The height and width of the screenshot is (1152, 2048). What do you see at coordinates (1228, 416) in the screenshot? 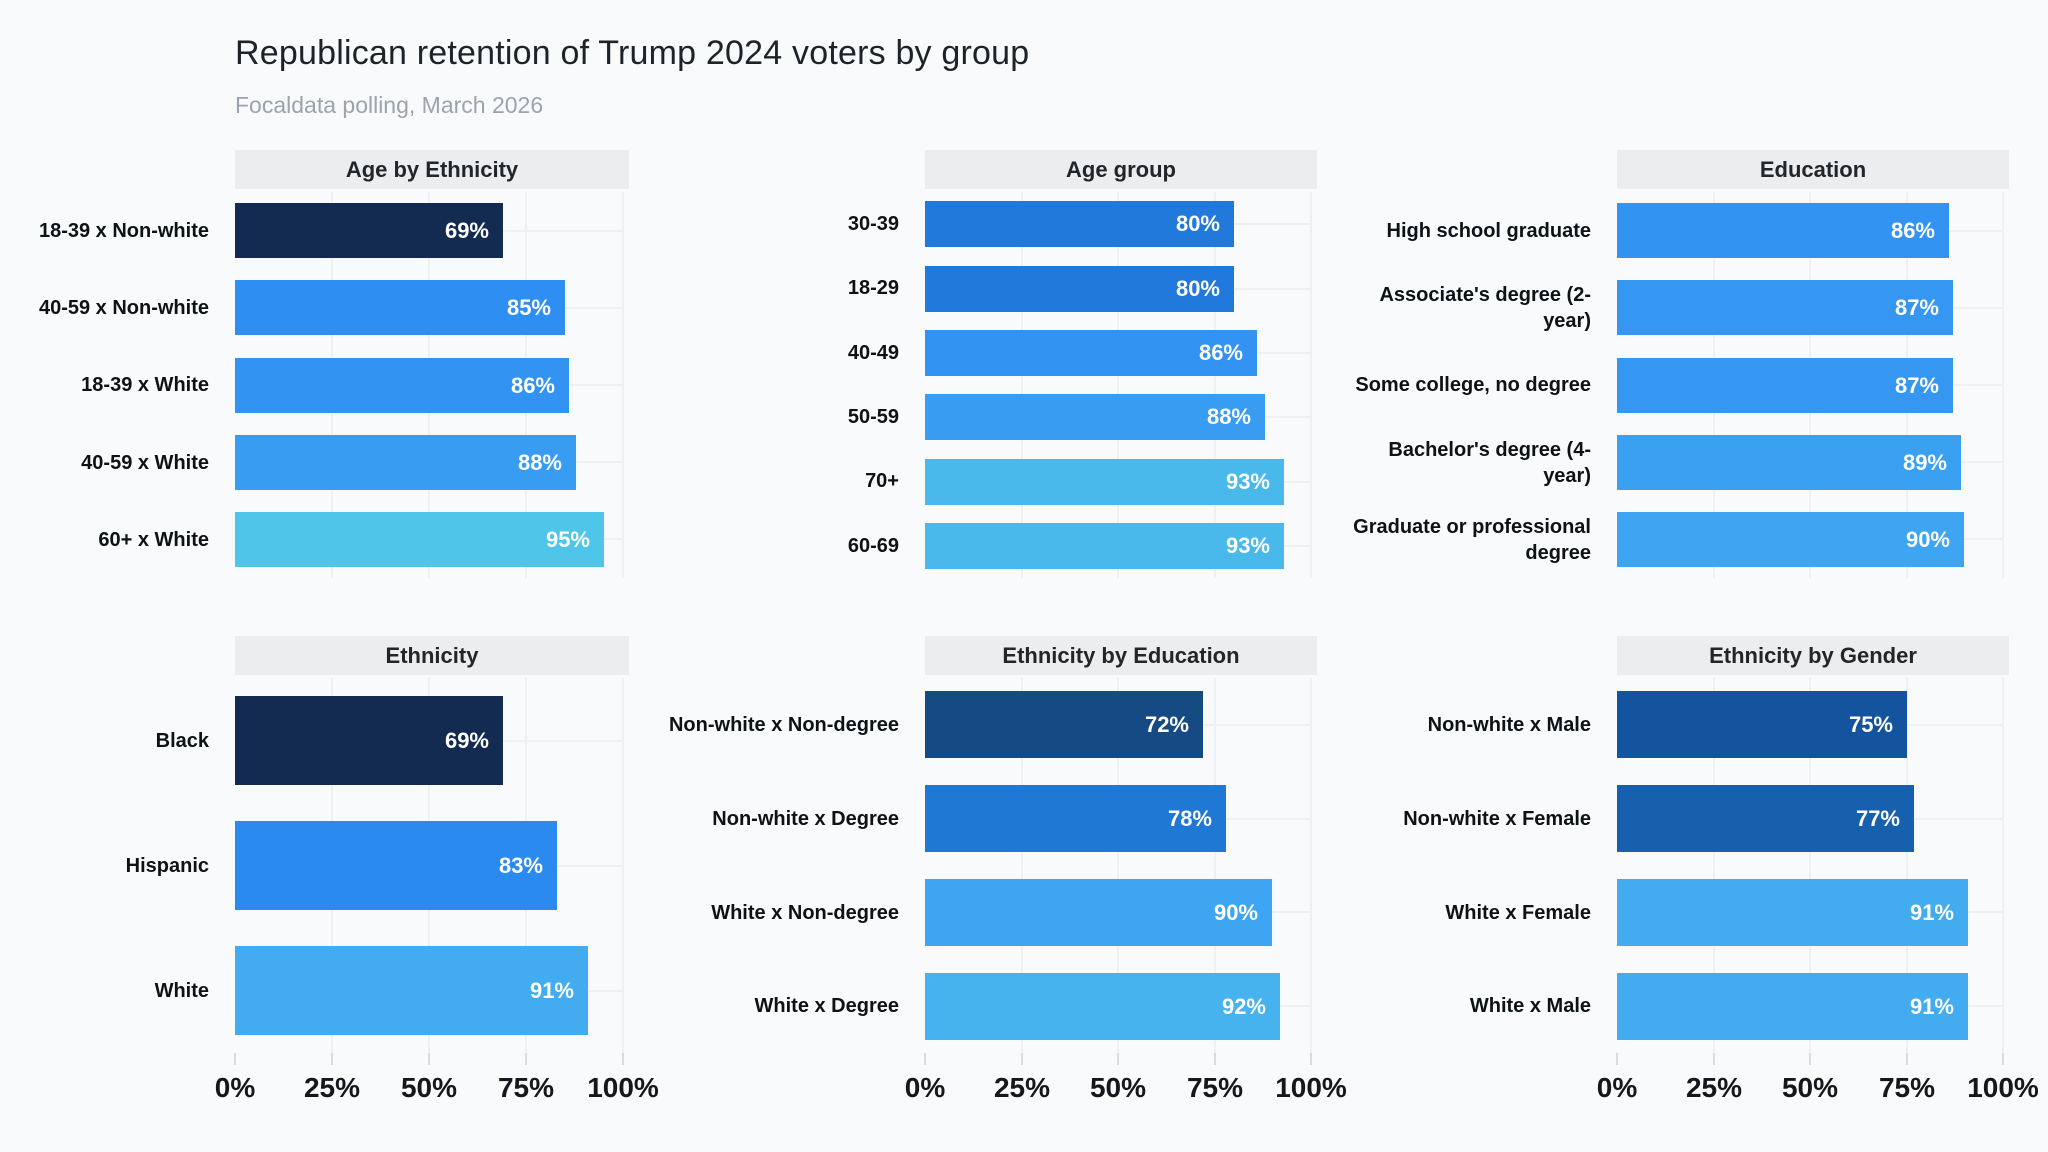
I see `bar-value-label: 88%` at bounding box center [1228, 416].